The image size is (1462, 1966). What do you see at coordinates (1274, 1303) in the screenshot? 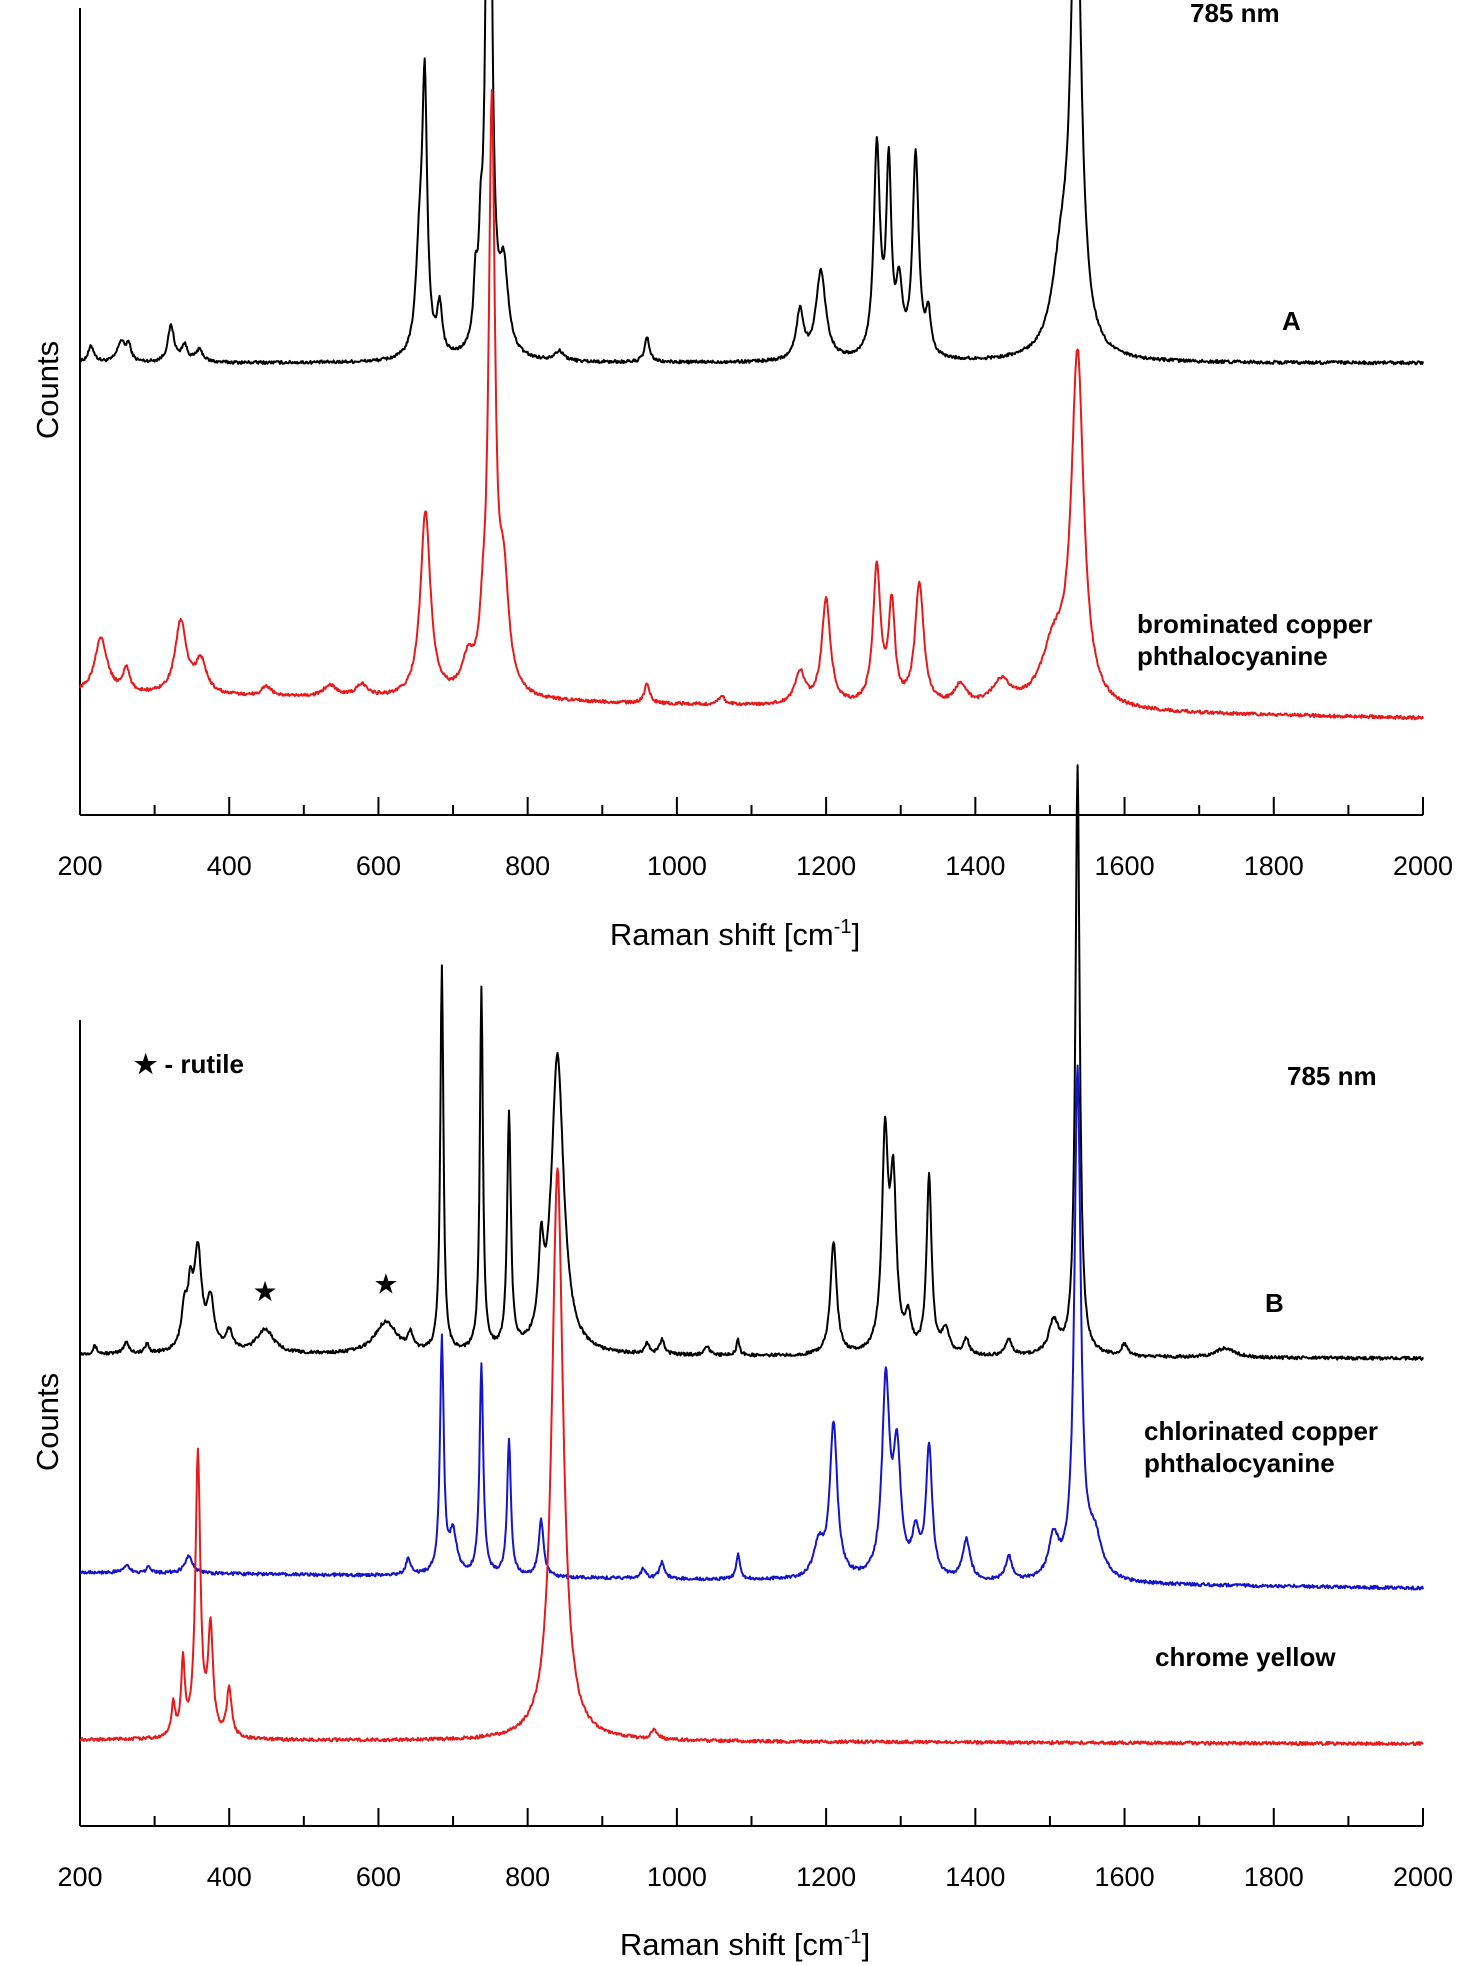
I see `panel-label-b: B` at bounding box center [1274, 1303].